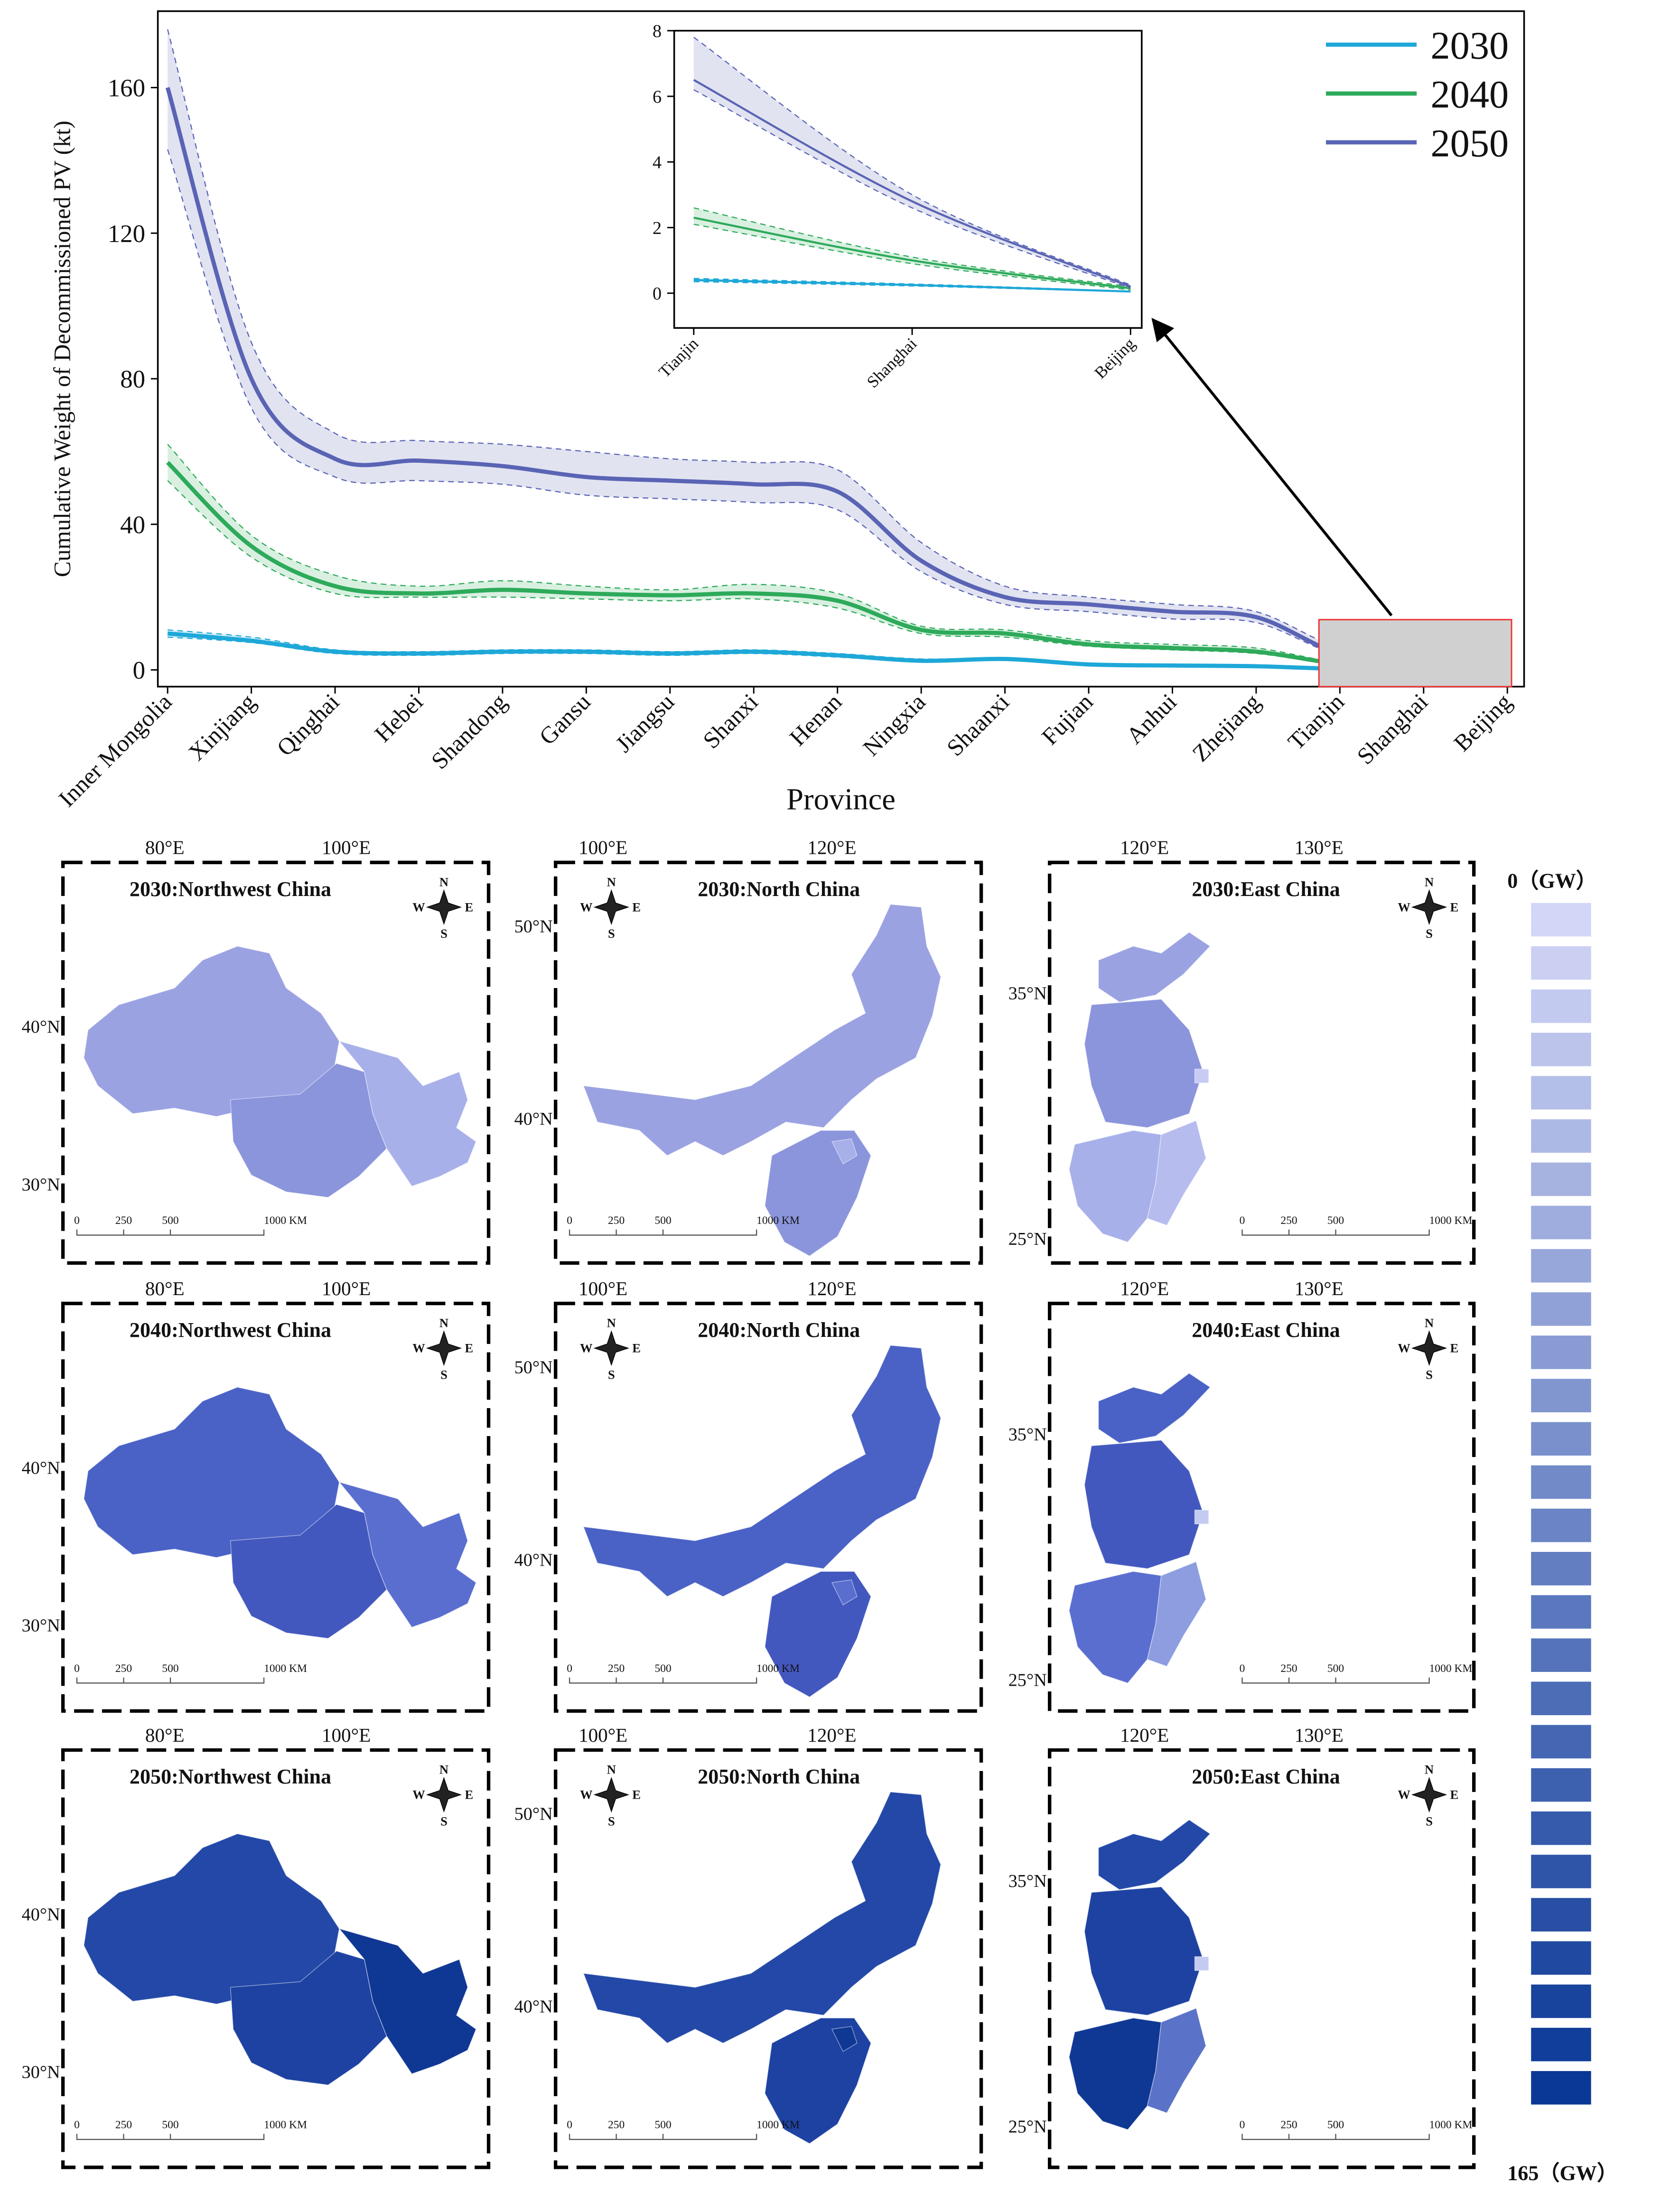 Image resolution: width=1661 pixels, height=2212 pixels. Describe the element at coordinates (978, 724) in the screenshot. I see `x-tick-label: Shaanxi` at that location.